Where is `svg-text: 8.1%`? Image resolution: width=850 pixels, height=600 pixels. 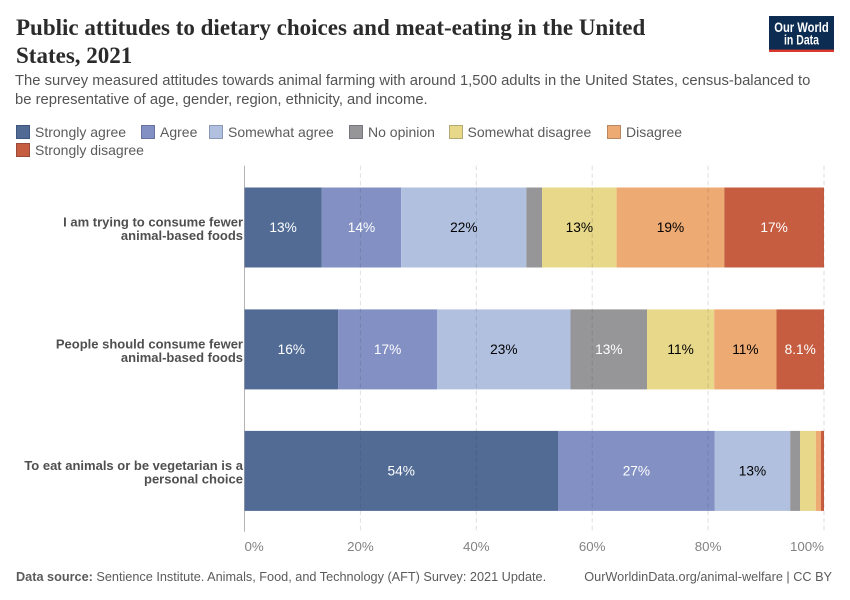 svg-text: 8.1% is located at coordinates (800, 349).